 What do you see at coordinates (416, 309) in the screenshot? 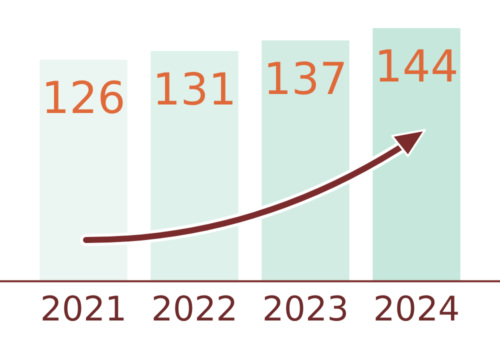
I see `x-tick-label: 2024` at bounding box center [416, 309].